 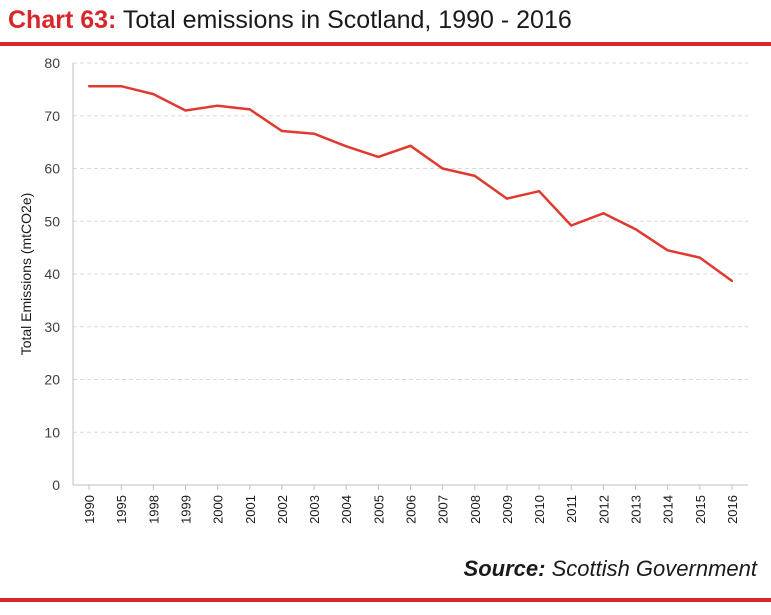 What do you see at coordinates (62, 20) in the screenshot?
I see `chart-number: Chart 63:` at bounding box center [62, 20].